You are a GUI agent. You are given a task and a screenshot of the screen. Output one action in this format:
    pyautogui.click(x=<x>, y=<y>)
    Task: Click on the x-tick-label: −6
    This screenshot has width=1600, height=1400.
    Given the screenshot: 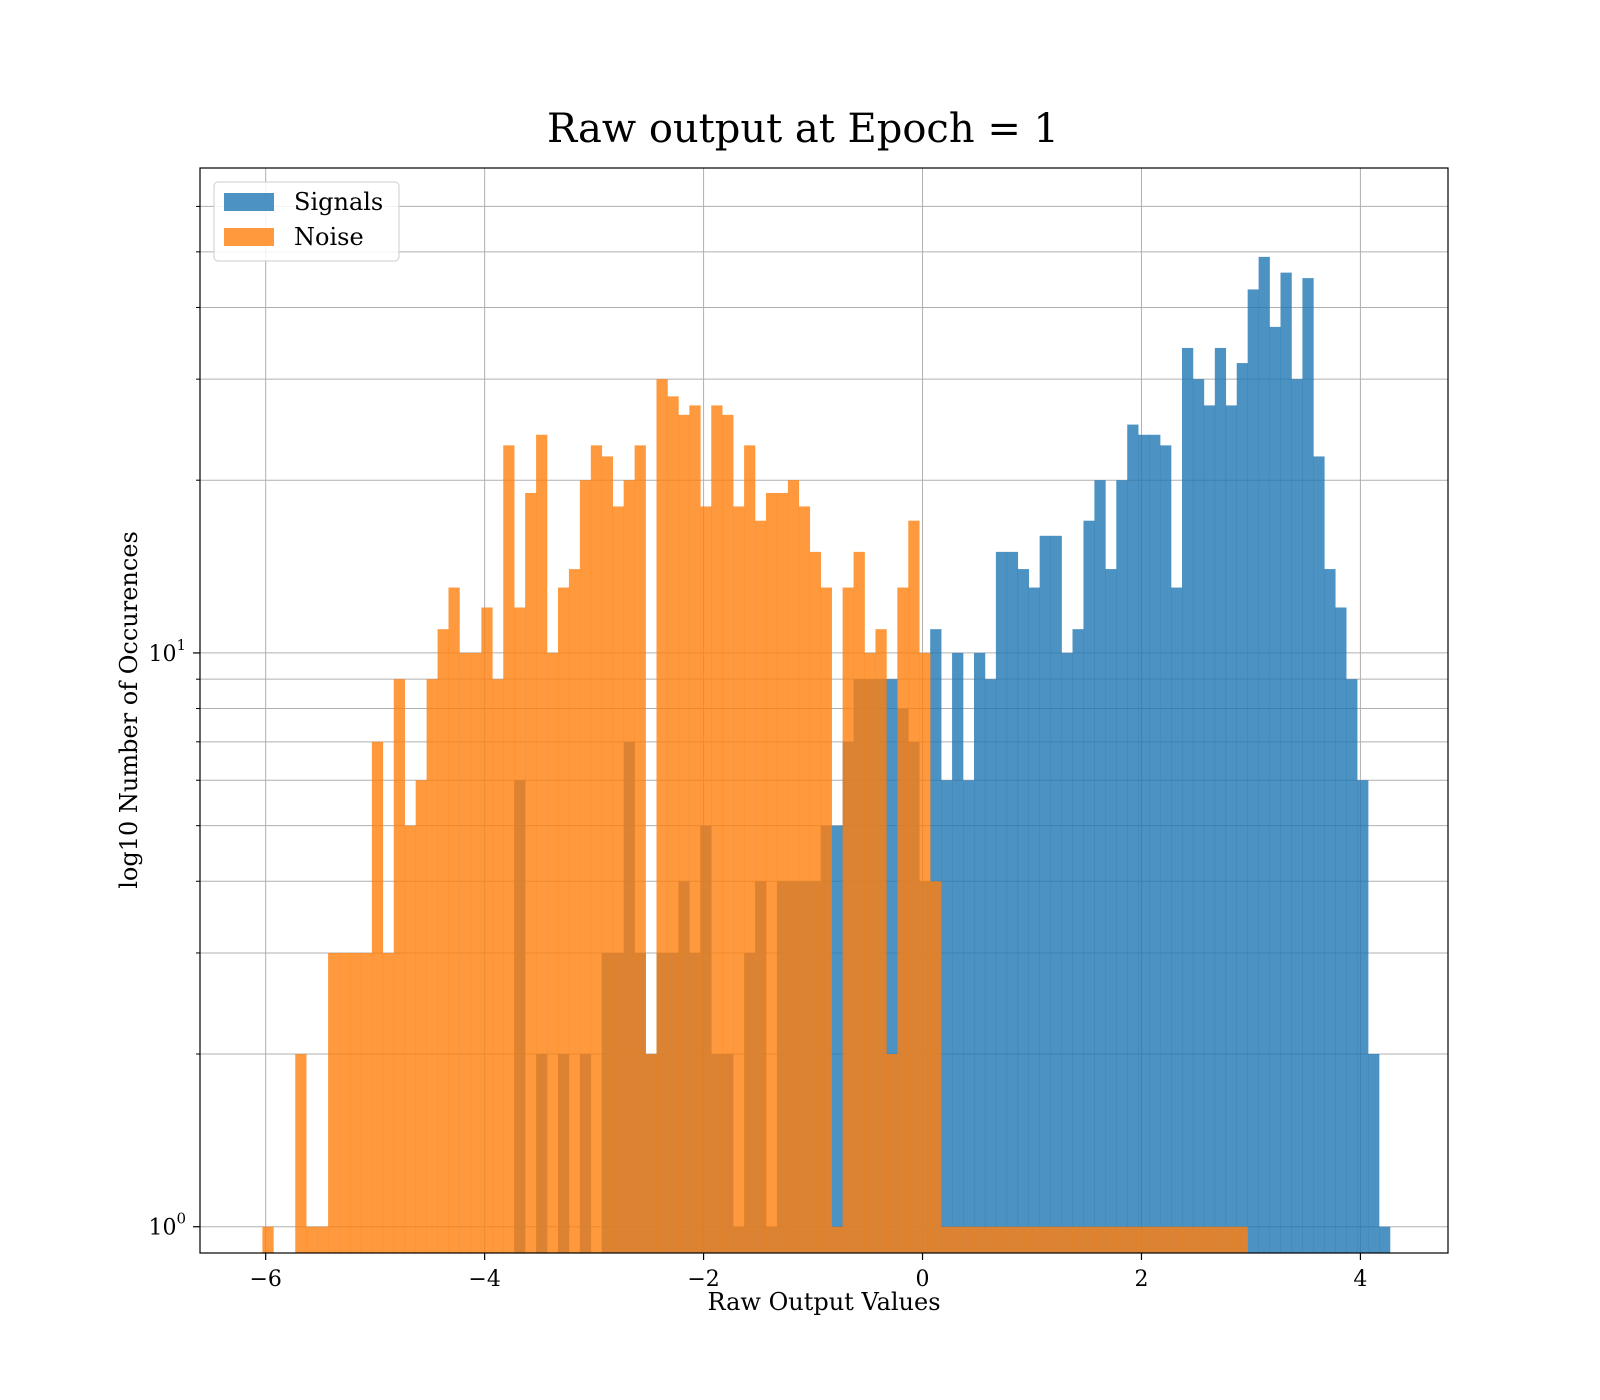 What is the action you would take?
    pyautogui.click(x=265, y=1279)
    